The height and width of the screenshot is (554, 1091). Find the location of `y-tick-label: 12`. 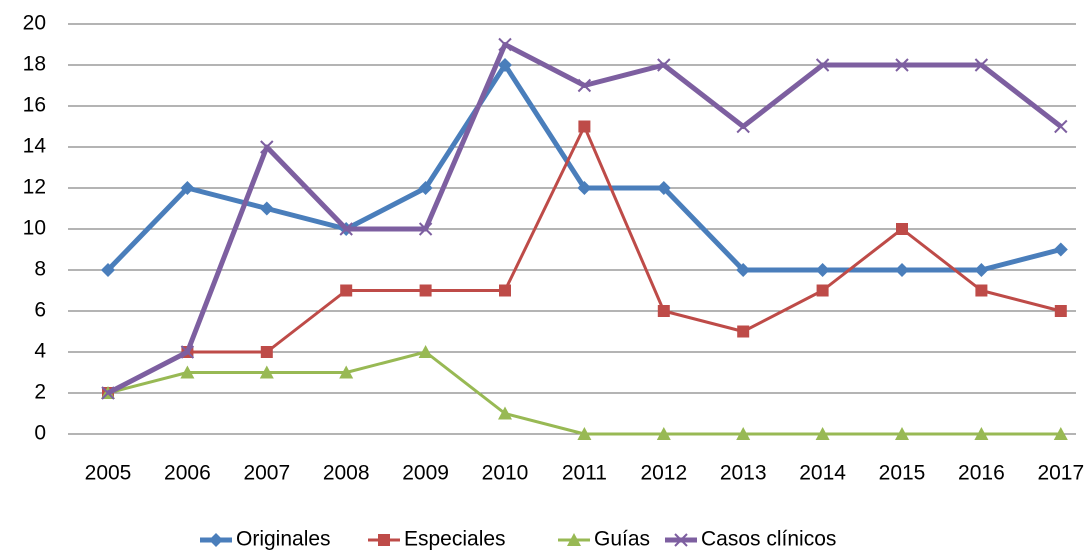

y-tick-label: 12 is located at coordinates (34, 187).